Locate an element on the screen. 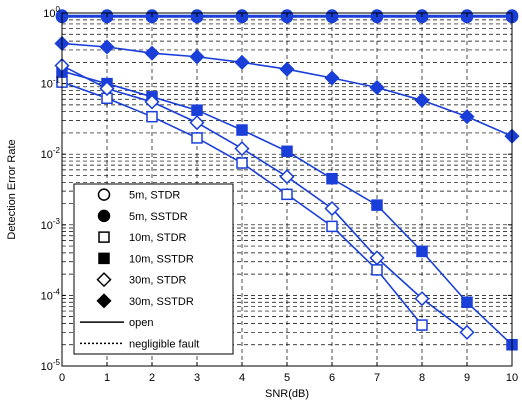  legend-item-negligible-fault: negligible fault is located at coordinates (139, 344).